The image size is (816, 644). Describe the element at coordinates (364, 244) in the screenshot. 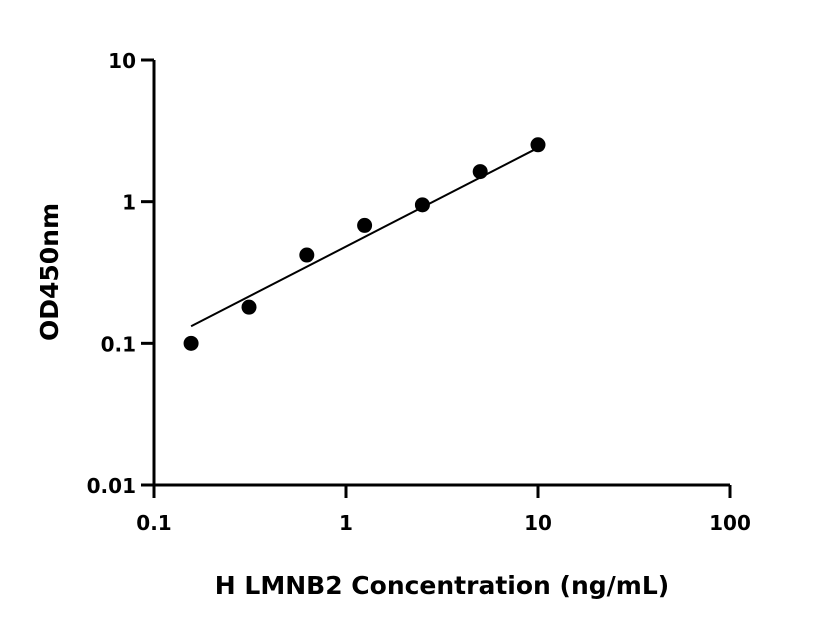

I see `marks` at that location.